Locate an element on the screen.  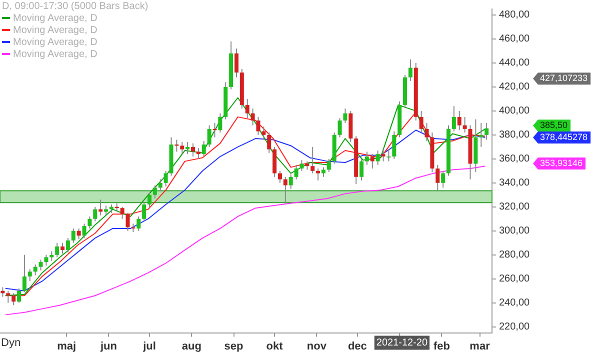
y-tick-label: 320,00 is located at coordinates (514, 207).